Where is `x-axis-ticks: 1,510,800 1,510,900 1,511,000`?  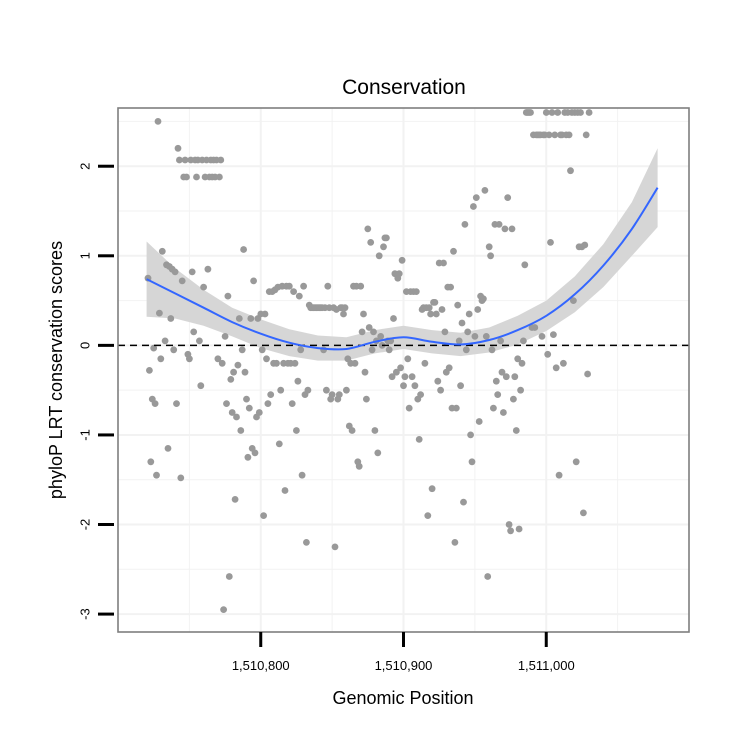 x-axis-ticks: 1,510,800 1,510,900 1,511,000 is located at coordinates (403, 652).